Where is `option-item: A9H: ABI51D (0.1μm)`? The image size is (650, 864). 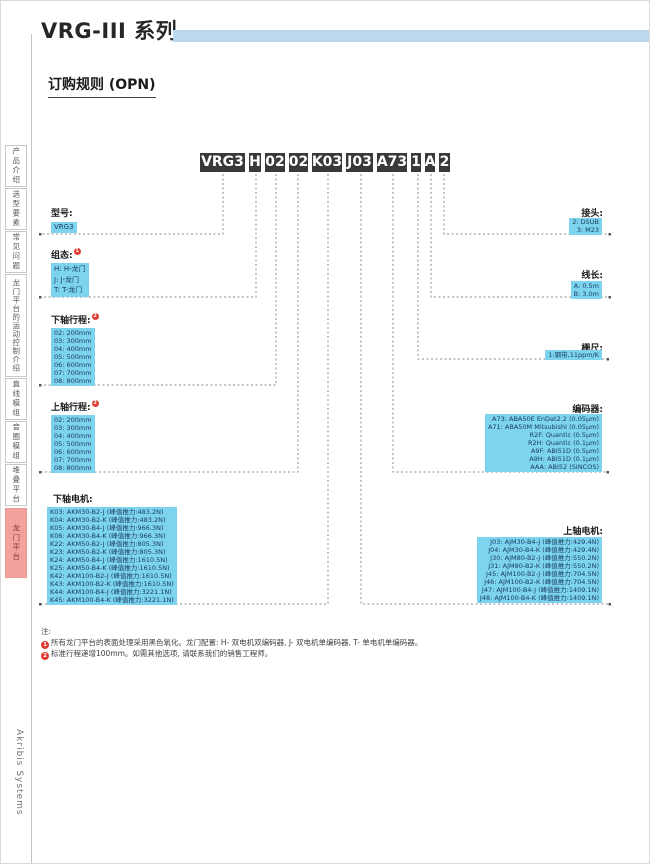
option-item: A9H: ABI51D (0.1μm) is located at coordinates (564, 459).